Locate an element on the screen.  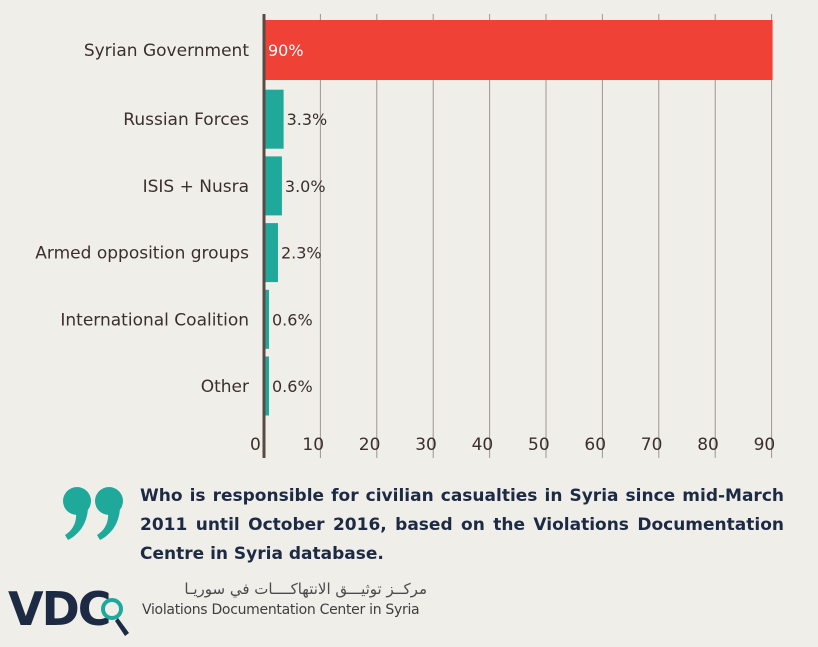
category-label: ISIS + Nusra is located at coordinates (196, 187).